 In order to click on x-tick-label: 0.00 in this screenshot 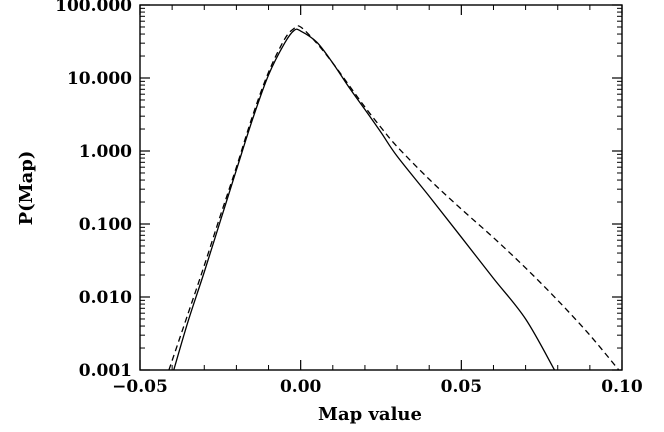, I will do `click(301, 387)`.